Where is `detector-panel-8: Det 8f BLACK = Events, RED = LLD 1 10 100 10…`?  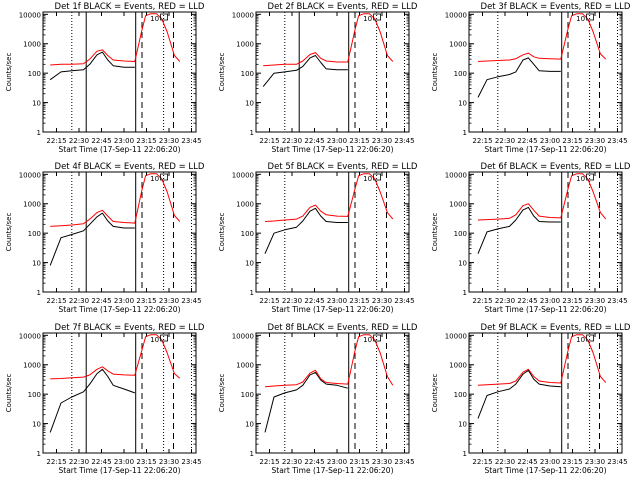
detector-panel-8: Det 8f BLACK = Events, RED = LLD 1 10 100 10… is located at coordinates (318, 399).